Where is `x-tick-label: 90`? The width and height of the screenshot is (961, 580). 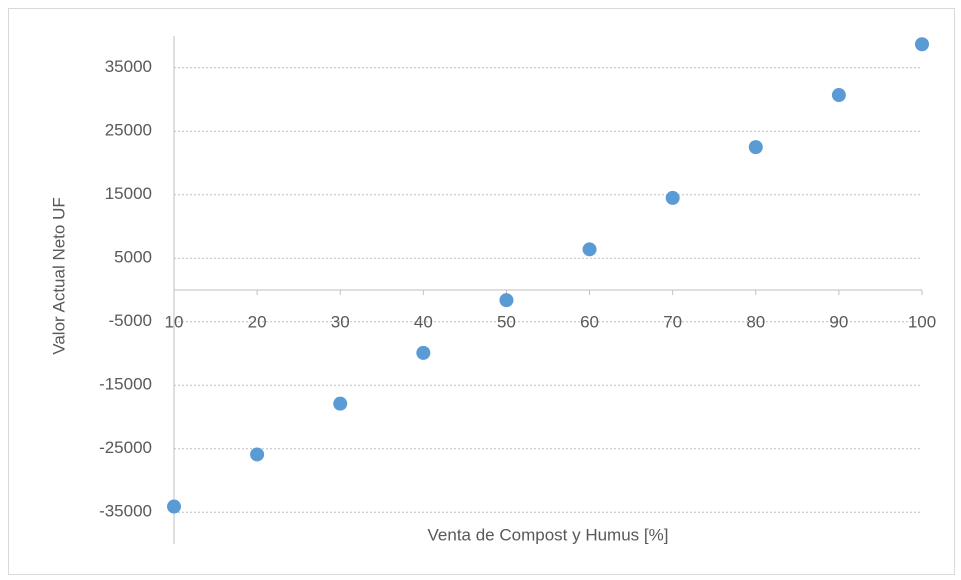 x-tick-label: 90 is located at coordinates (838, 321).